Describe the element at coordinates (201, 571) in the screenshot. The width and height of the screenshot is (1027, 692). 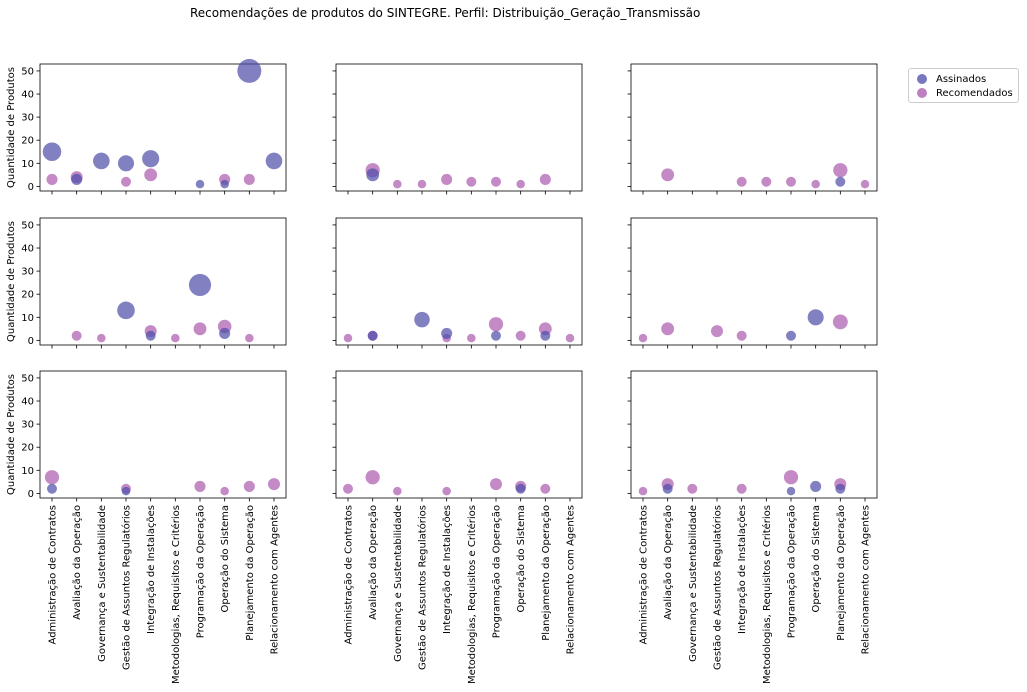
I see `x-tick-label: Programação da Operação` at that location.